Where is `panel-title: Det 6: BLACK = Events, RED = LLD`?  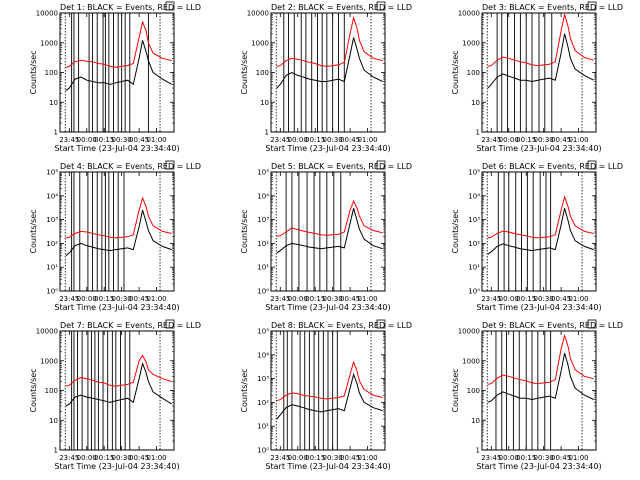
panel-title: Det 6: BLACK = Events, RED = LLD is located at coordinates (552, 166).